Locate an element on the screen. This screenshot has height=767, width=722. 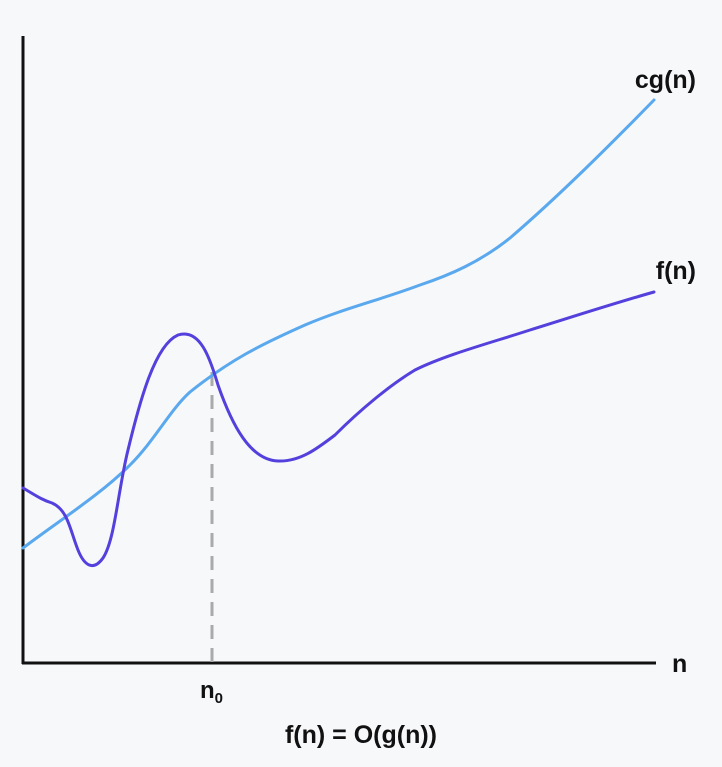
f-curve-label: f(n) is located at coordinates (676, 271).